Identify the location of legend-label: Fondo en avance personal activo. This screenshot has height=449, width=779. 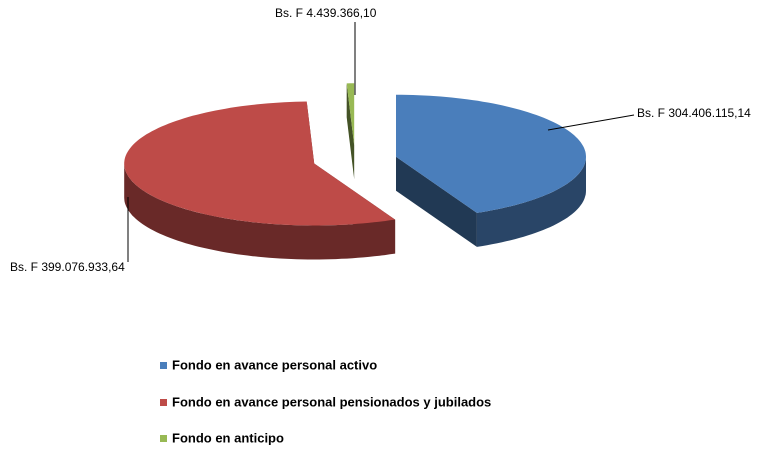
(274, 364).